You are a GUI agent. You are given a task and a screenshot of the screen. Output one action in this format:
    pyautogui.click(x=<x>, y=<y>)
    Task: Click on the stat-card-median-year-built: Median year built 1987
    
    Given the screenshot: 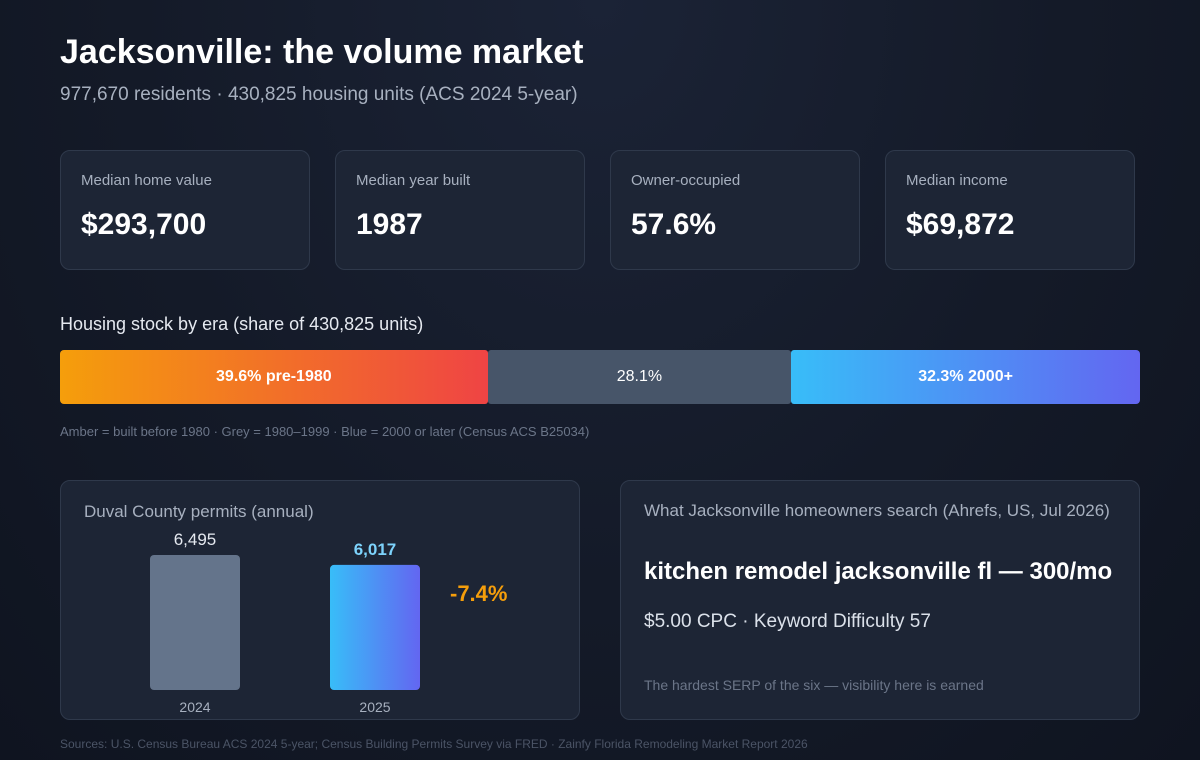 What is the action you would take?
    pyautogui.click(x=460, y=210)
    